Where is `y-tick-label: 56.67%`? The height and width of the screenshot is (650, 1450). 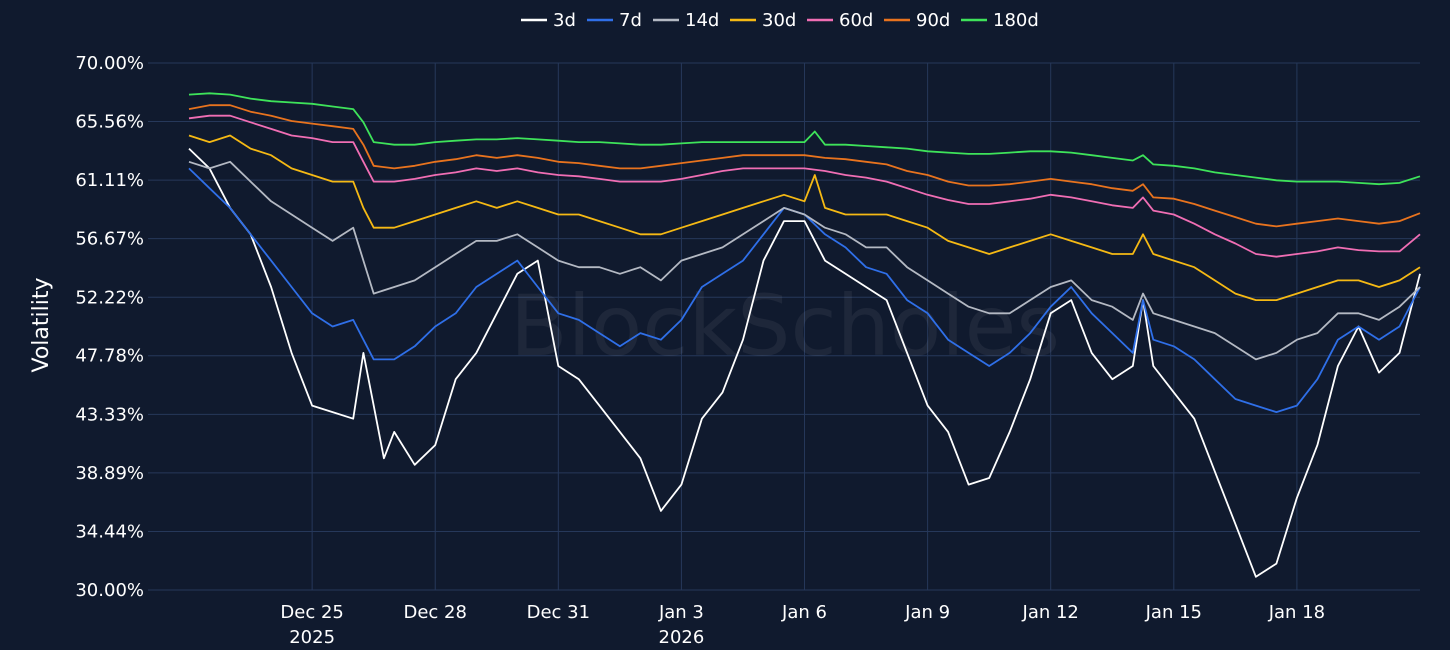
y-tick-label: 56.67% is located at coordinates (109, 239).